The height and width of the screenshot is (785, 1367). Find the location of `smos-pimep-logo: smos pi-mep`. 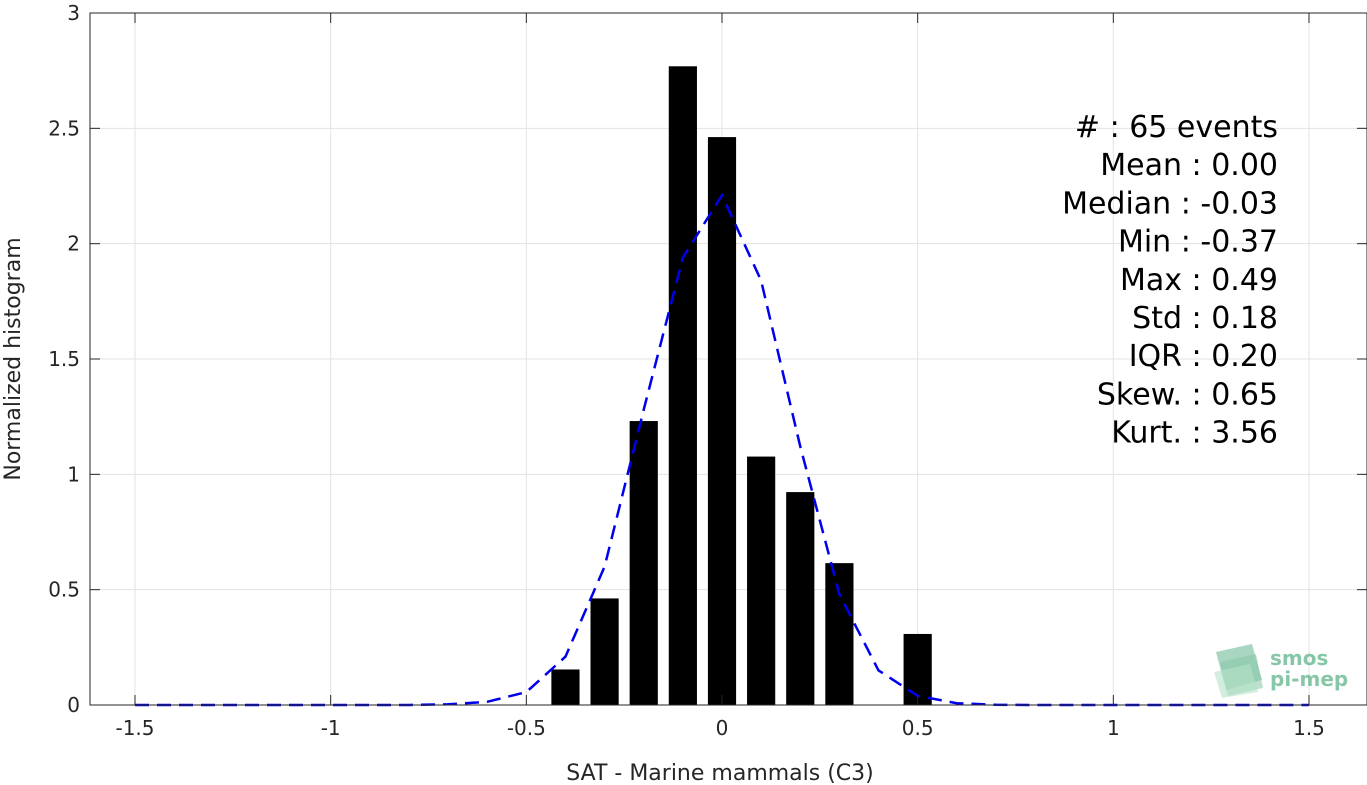

smos-pimep-logo: smos pi-mep is located at coordinates (1281, 671).